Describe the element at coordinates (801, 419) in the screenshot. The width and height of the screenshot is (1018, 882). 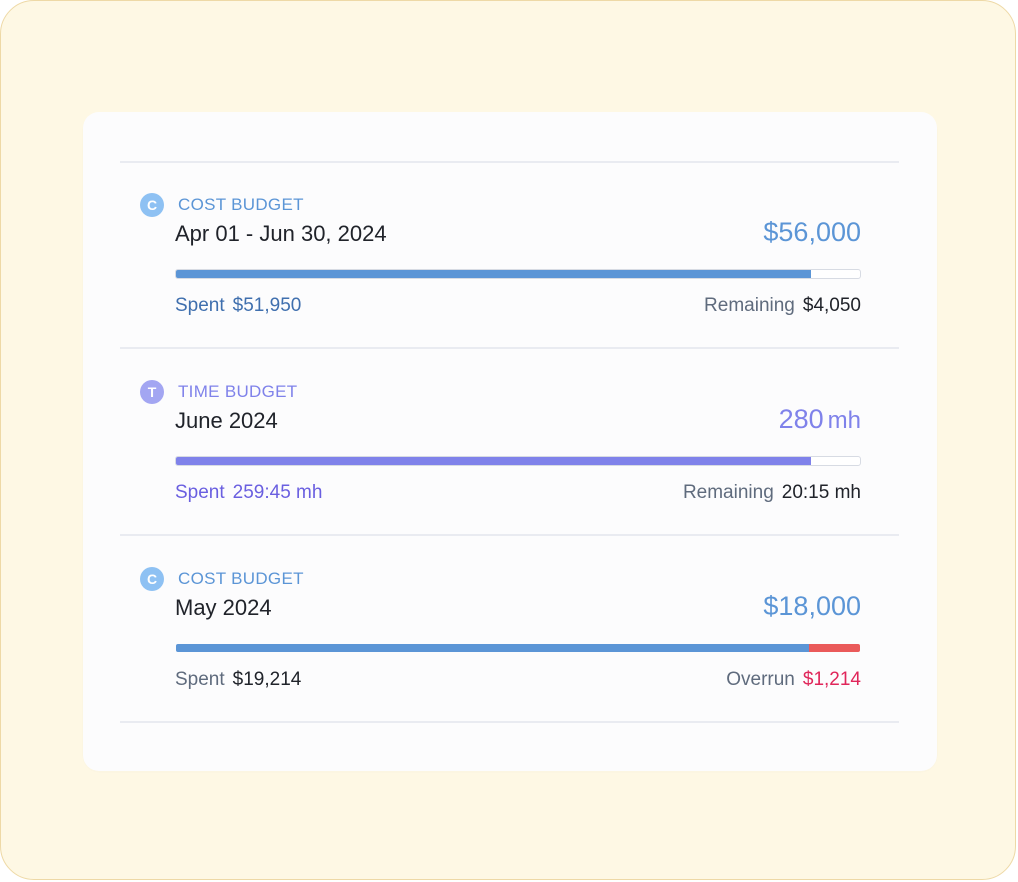
I see `budget-amount-value: 280` at that location.